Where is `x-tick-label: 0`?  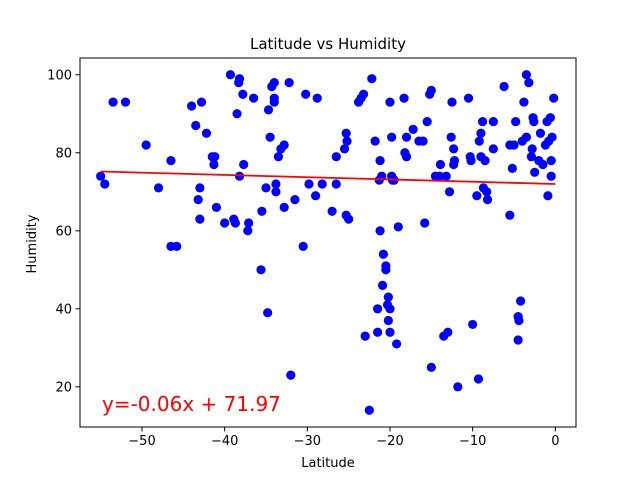 x-tick-label: 0 is located at coordinates (555, 441).